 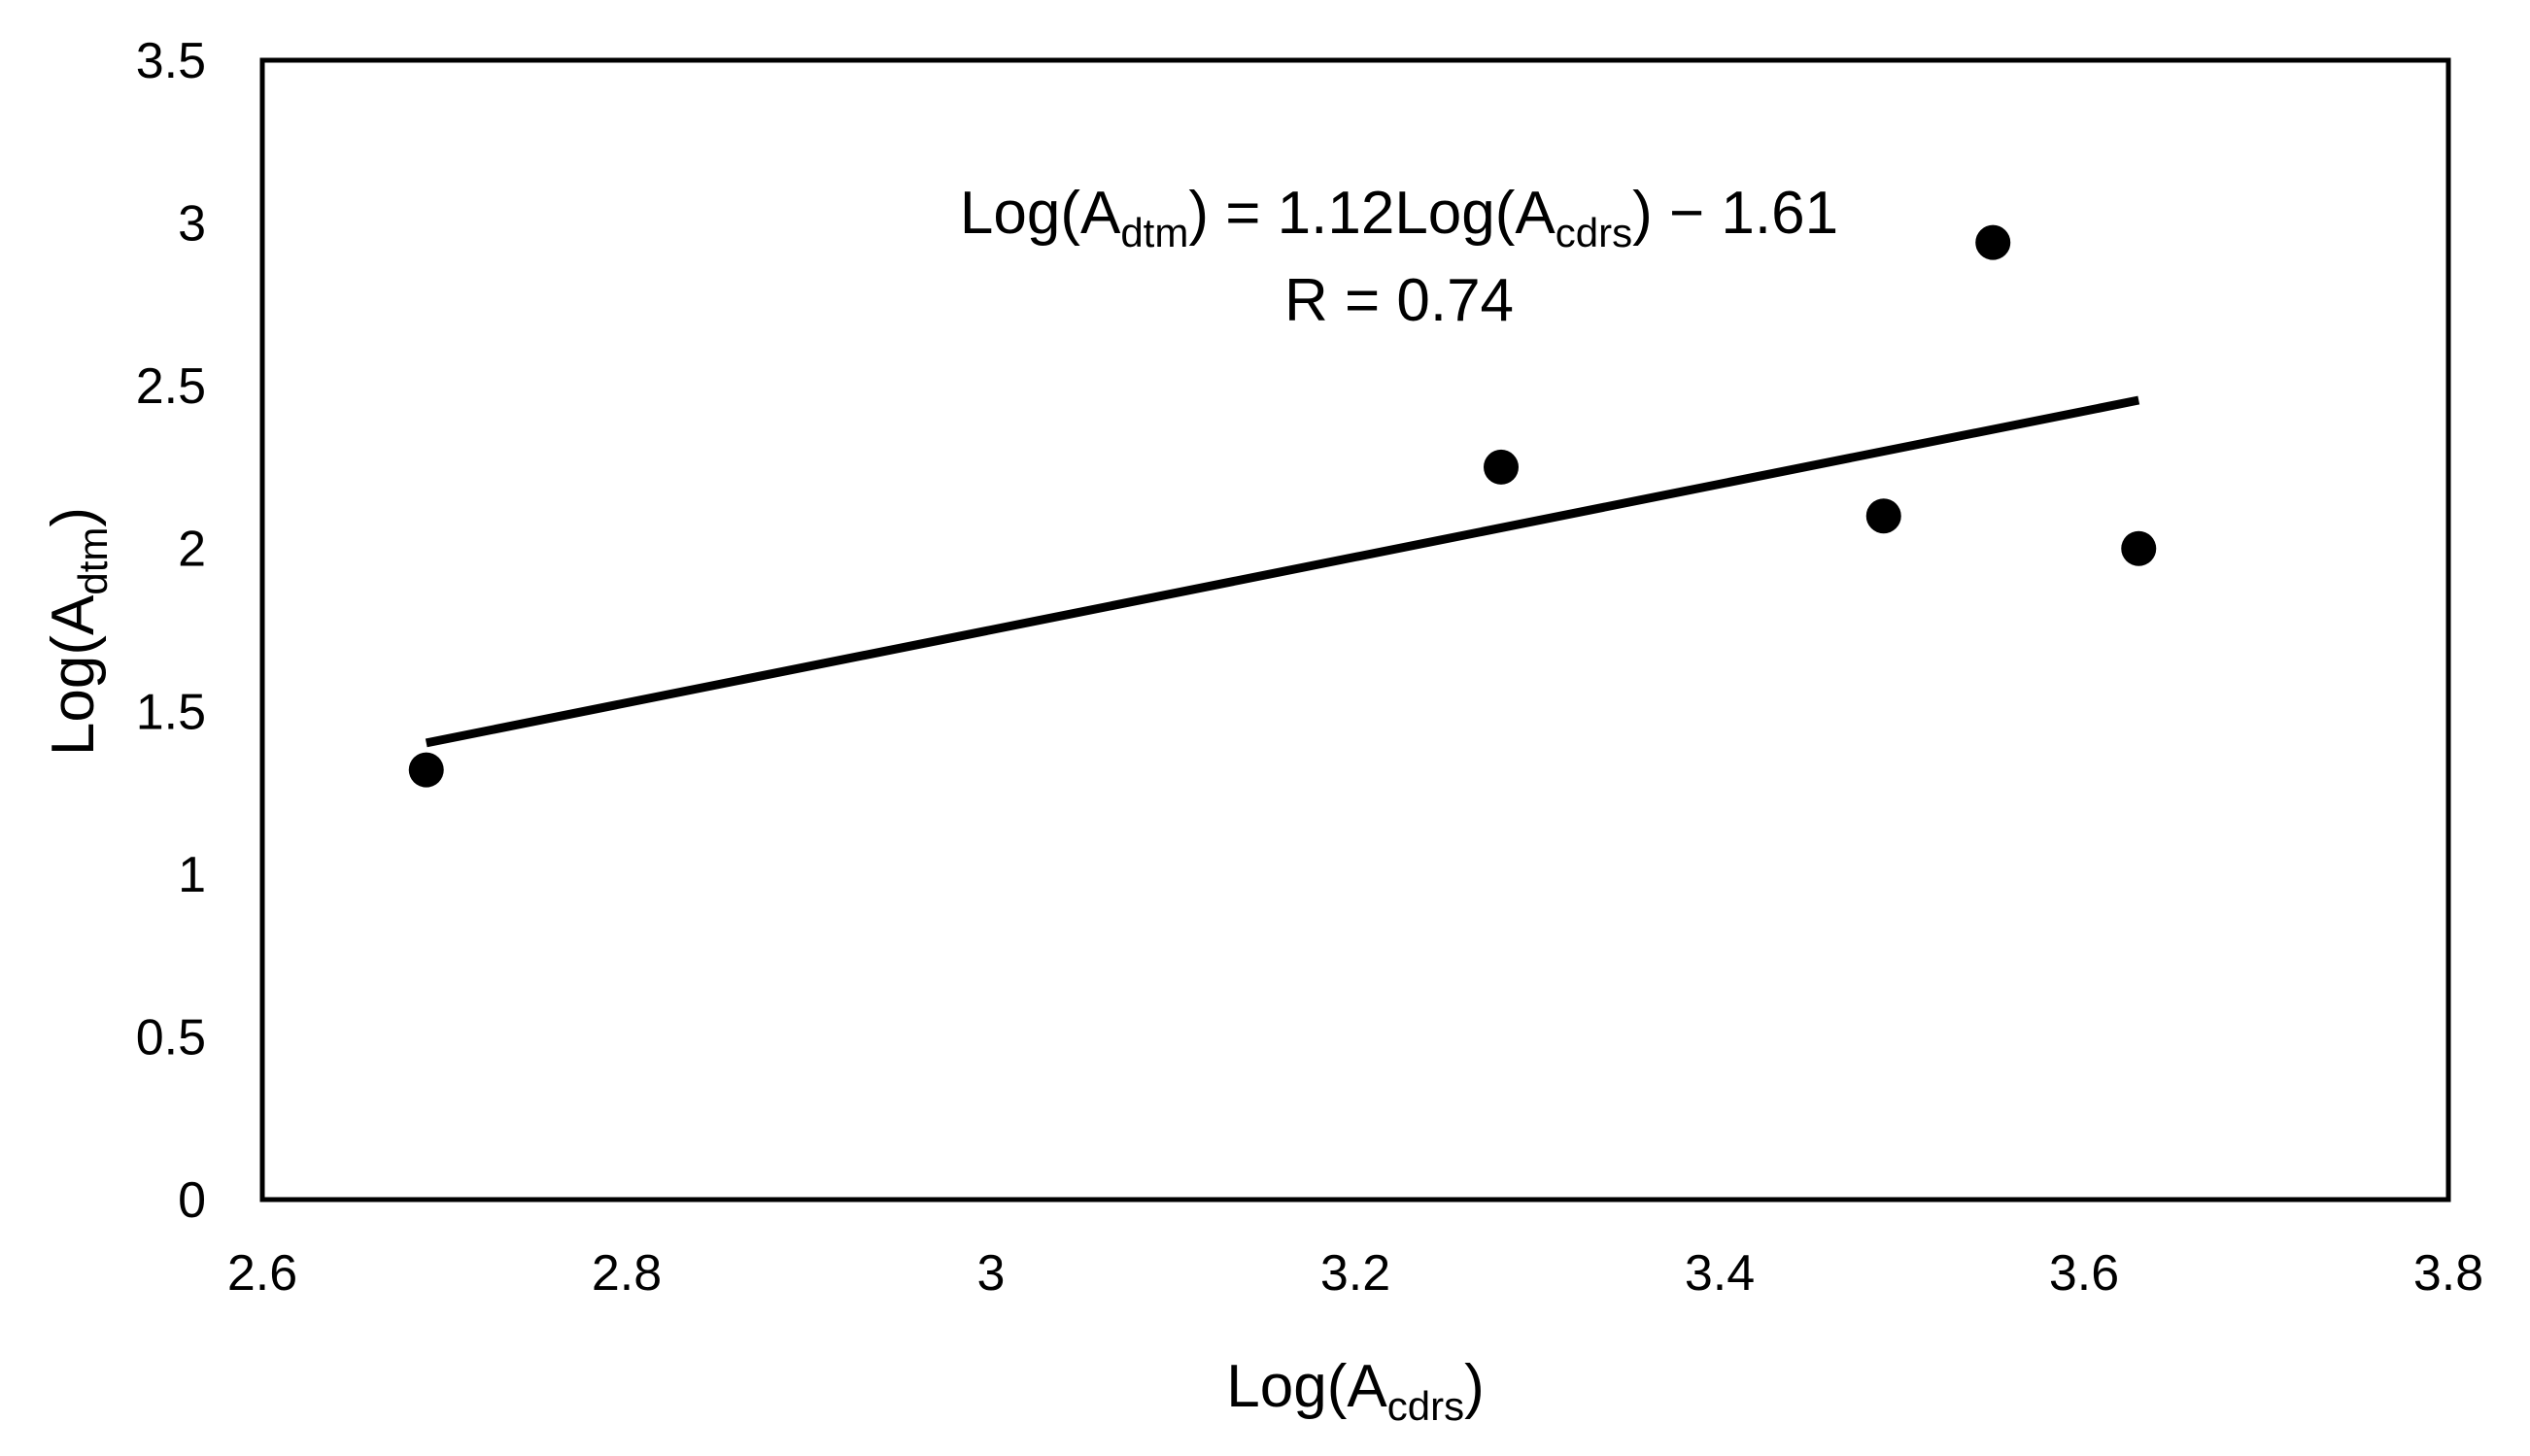 I want to click on x-tick-labels: 2.6 2.8 3 3.2 3.4 3.6 3.8, so click(x=1355, y=1273).